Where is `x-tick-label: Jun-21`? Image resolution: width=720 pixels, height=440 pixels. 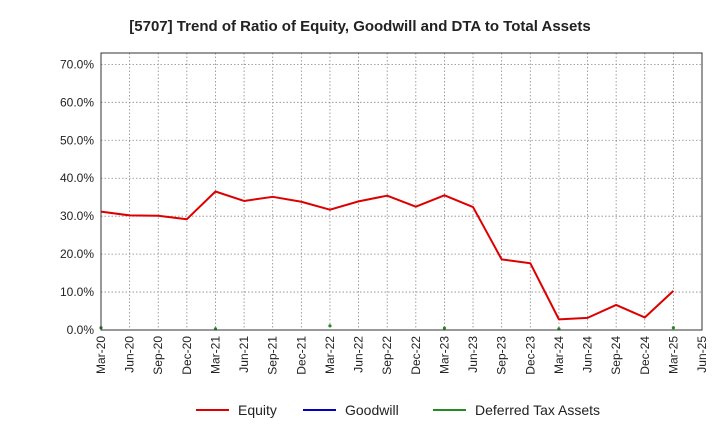 x-tick-label: Jun-21 is located at coordinates (244, 354).